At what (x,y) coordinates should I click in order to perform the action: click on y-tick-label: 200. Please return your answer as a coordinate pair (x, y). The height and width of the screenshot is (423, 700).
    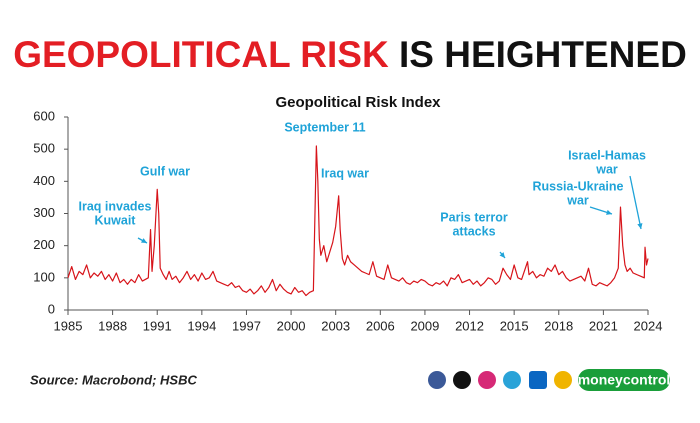
    Looking at the image, I should click on (44, 244).